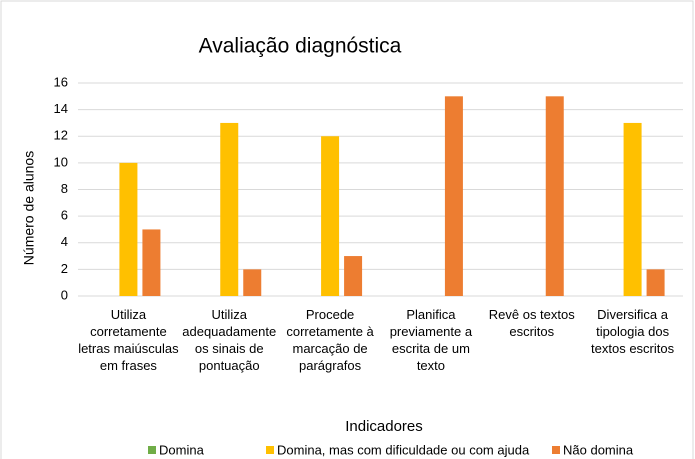 This screenshot has height=459, width=695. Describe the element at coordinates (29, 208) in the screenshot. I see `y-axis-label: Número de alunos` at that location.